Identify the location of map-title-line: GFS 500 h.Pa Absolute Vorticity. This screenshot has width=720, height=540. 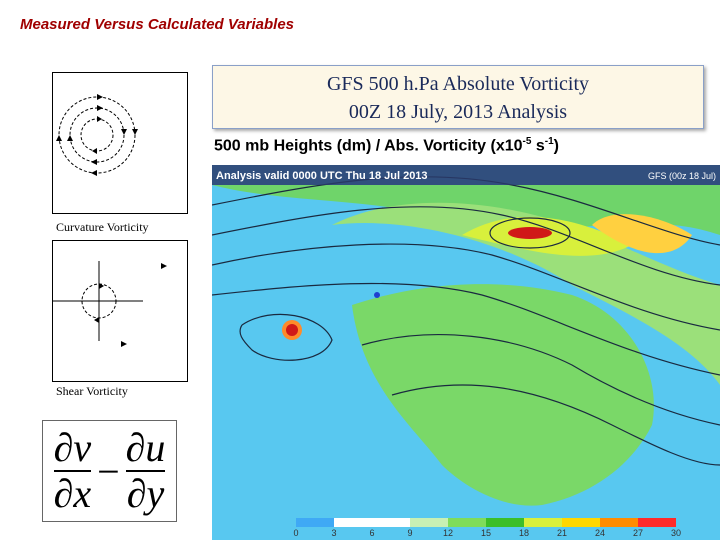
(458, 84).